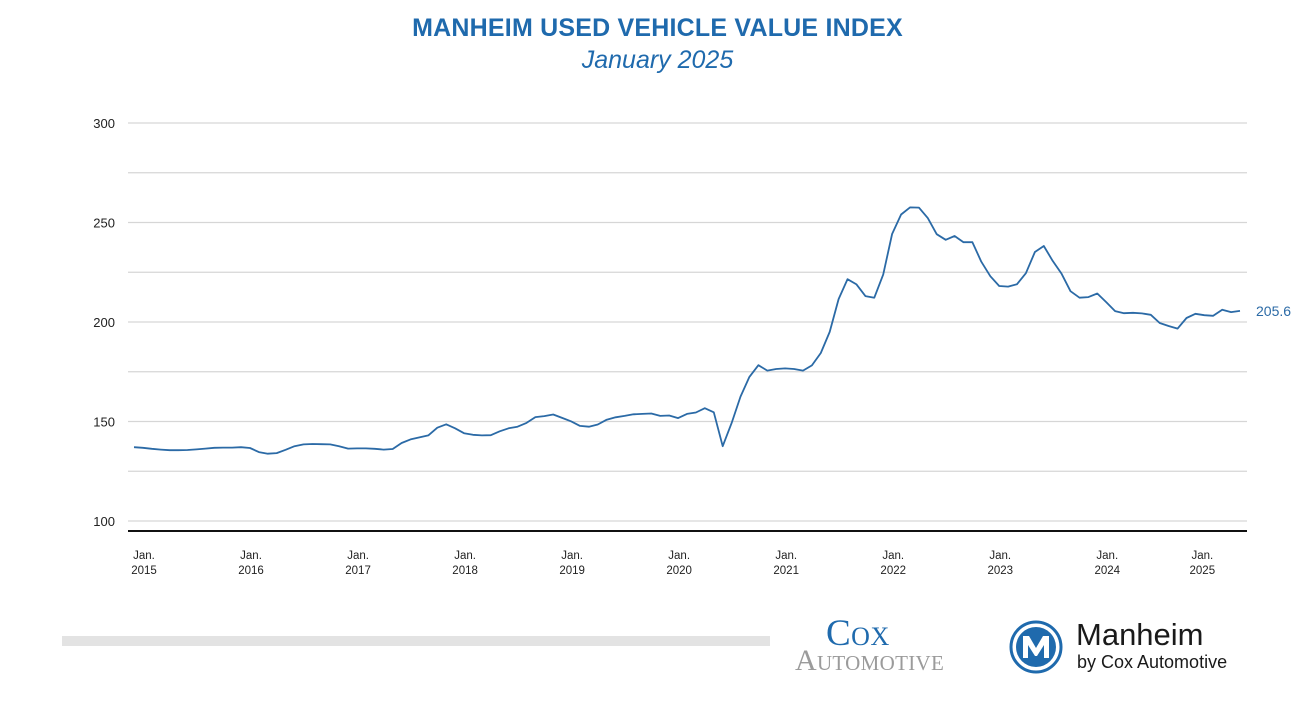  Describe the element at coordinates (358, 563) in the screenshot. I see `x-tick-label: Jan. 2017` at that location.